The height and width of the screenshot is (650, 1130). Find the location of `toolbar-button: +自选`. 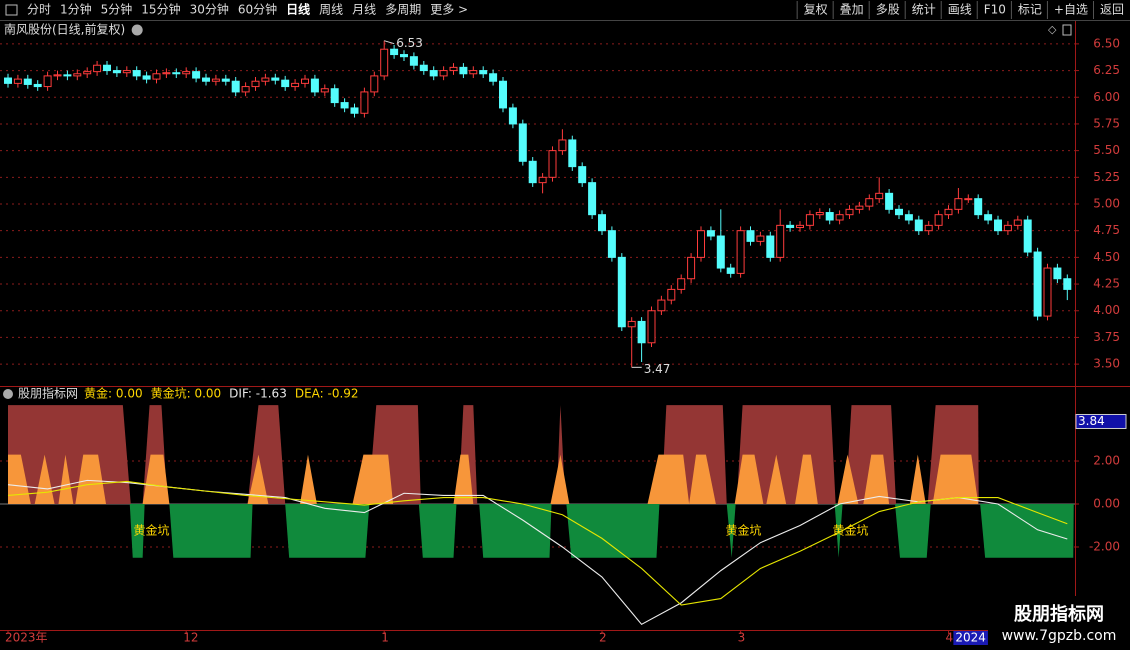

toolbar-button: +自选 is located at coordinates (1071, 10).